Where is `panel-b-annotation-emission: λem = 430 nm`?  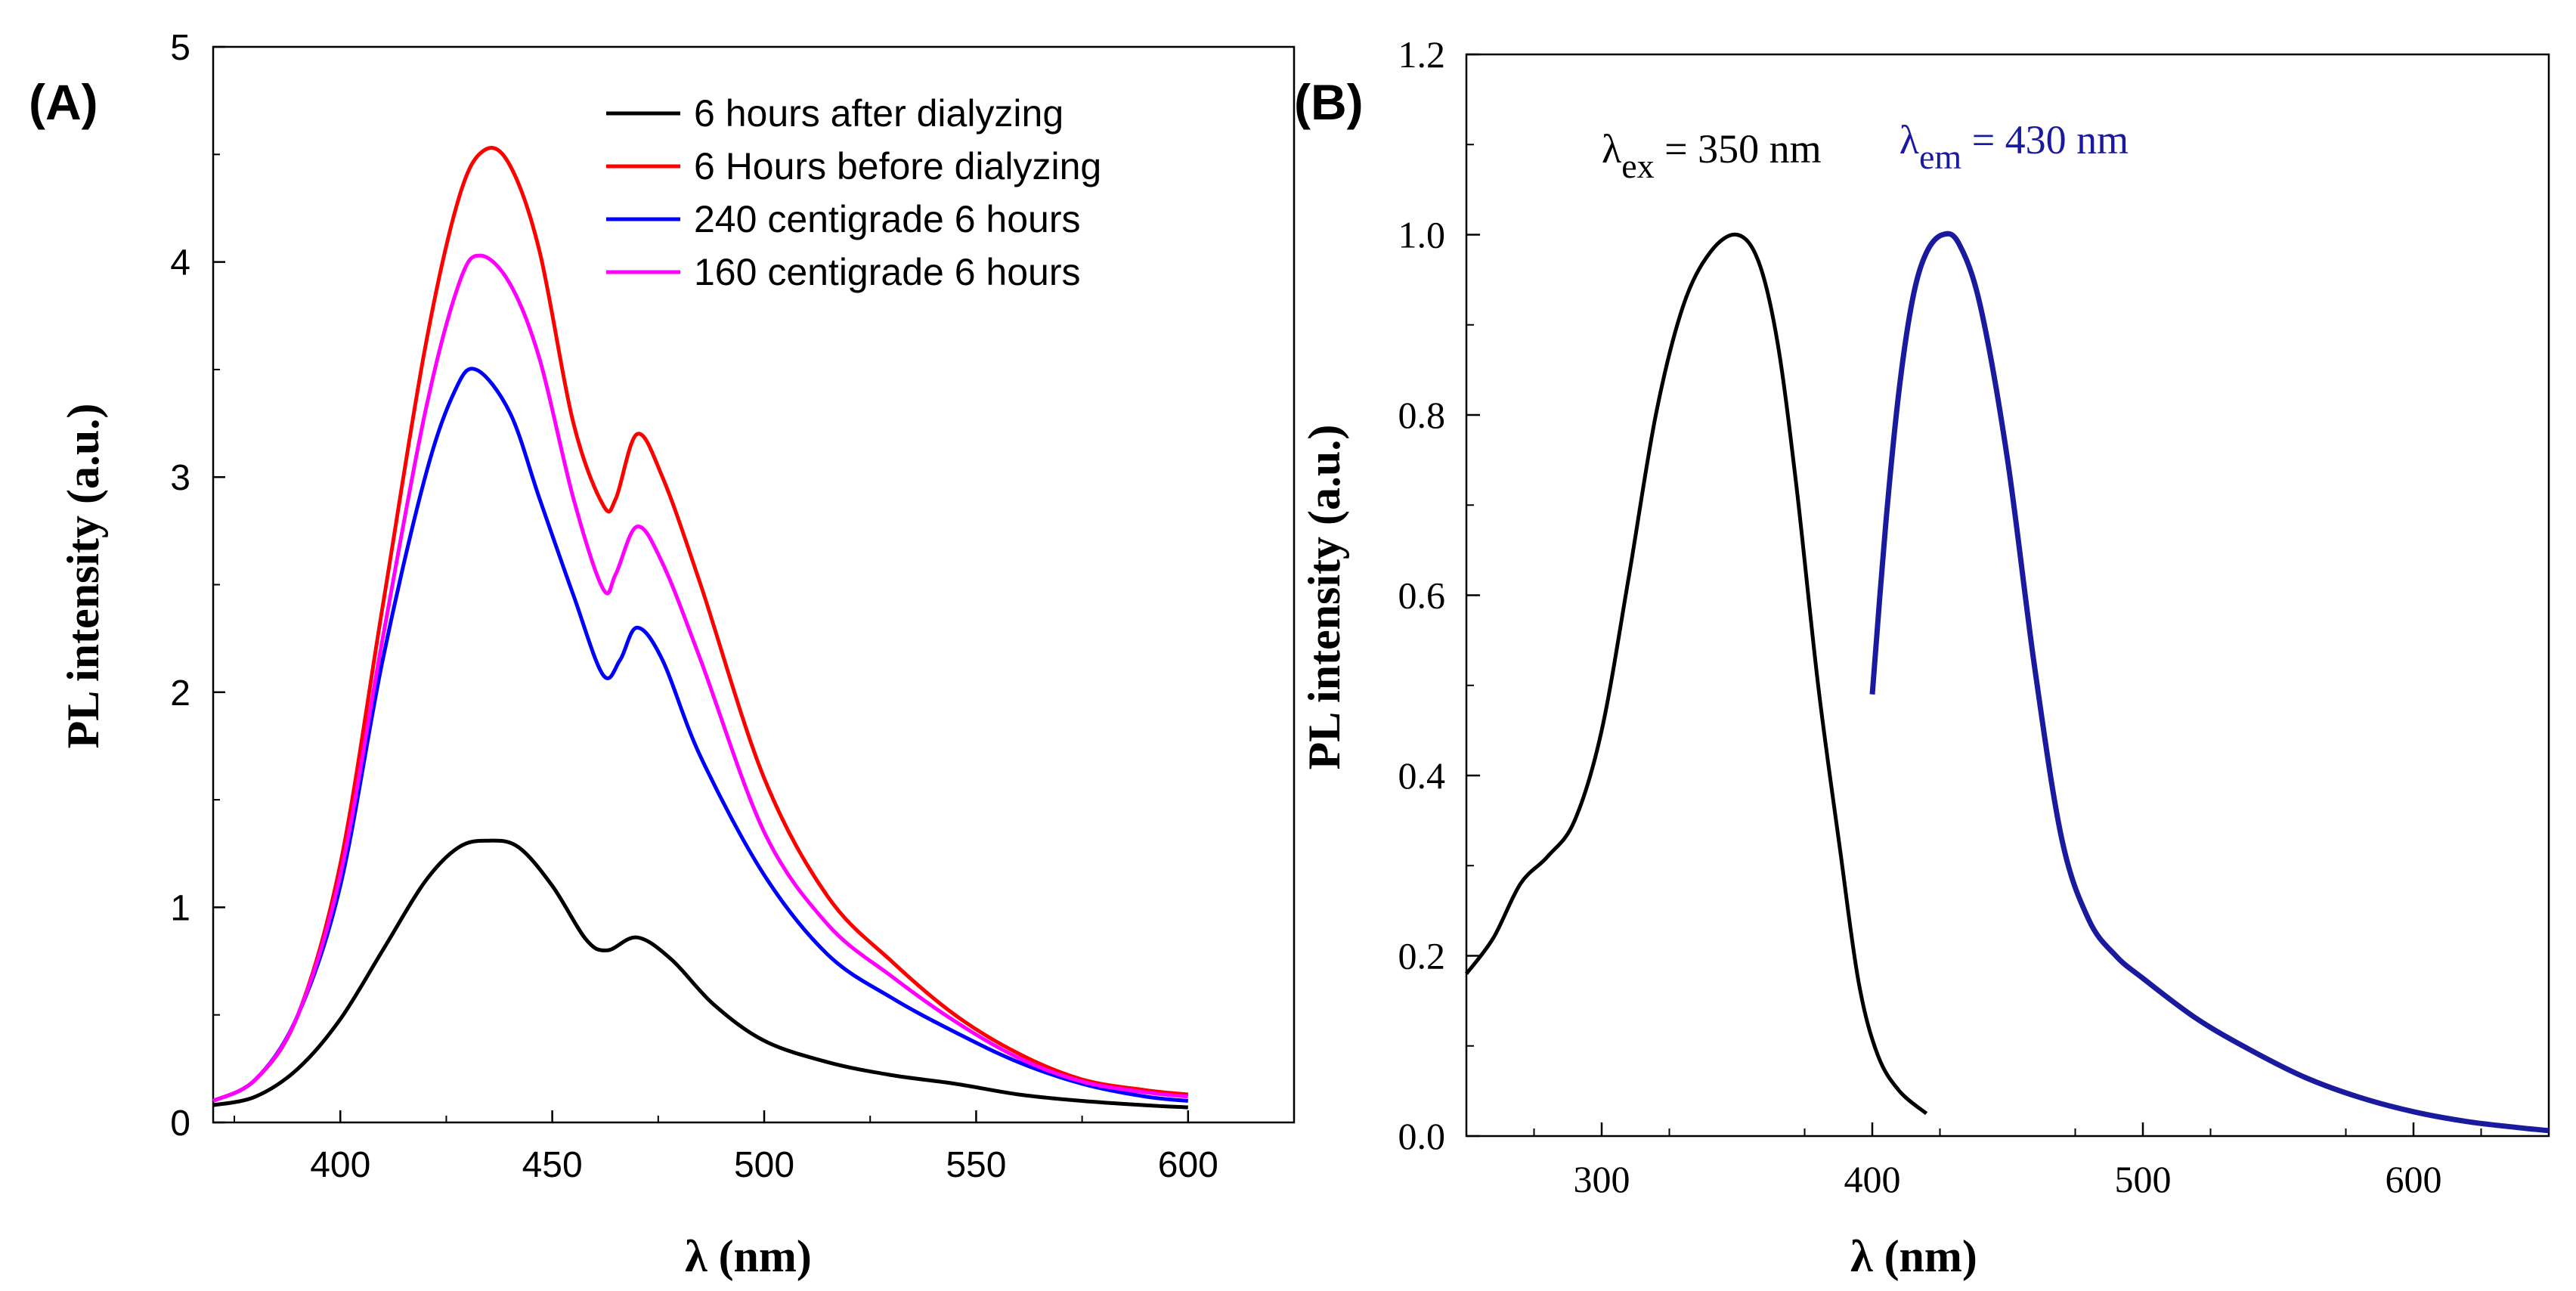
panel-b-annotation-emission: λem = 430 nm is located at coordinates (2014, 147).